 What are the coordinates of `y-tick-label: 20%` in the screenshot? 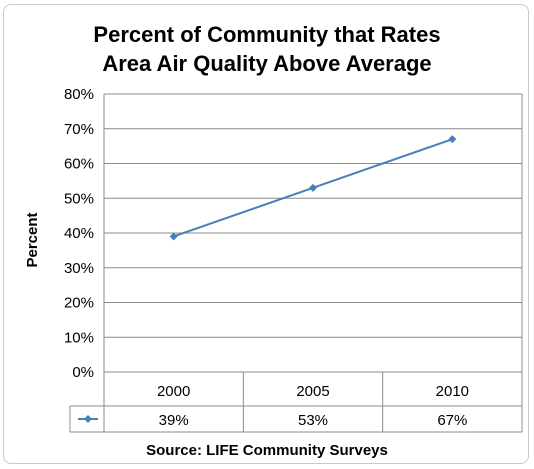 It's located at (79, 303).